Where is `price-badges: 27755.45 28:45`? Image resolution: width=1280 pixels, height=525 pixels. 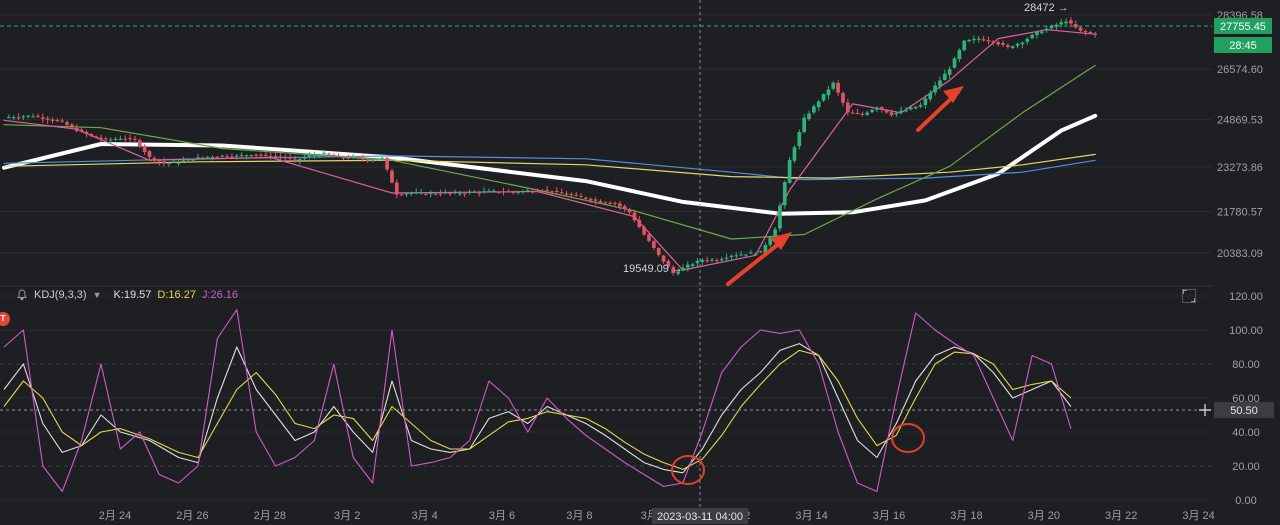
price-badges: 27755.45 28:45 is located at coordinates (636, 35).